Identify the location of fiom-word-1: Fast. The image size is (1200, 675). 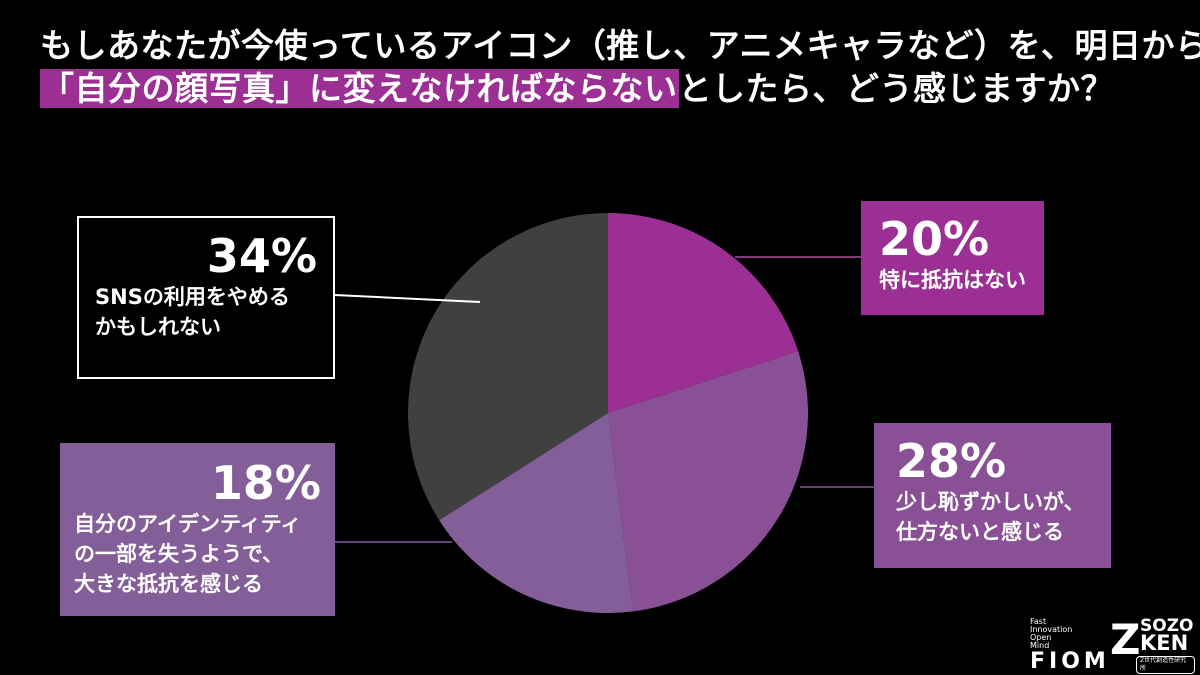
(1038, 621).